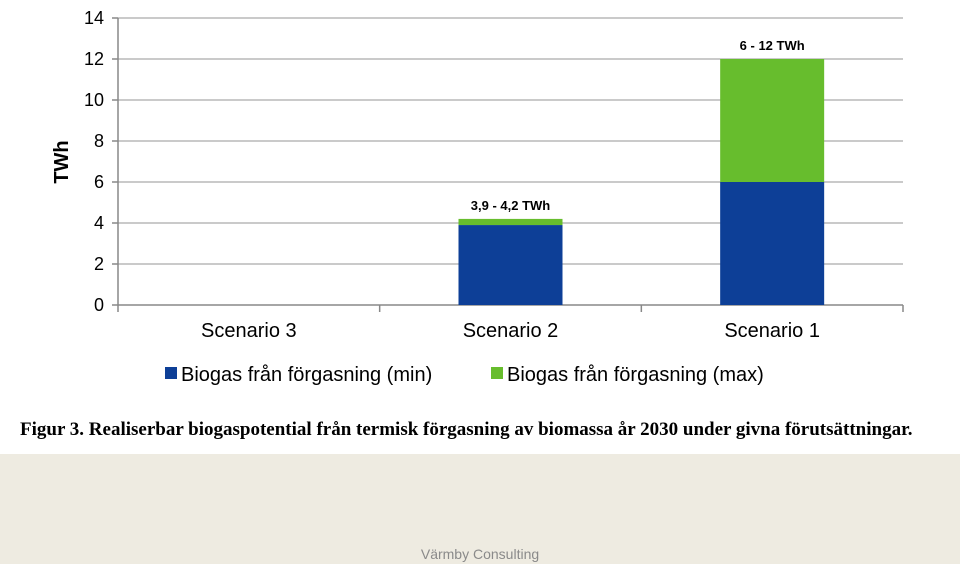  Describe the element at coordinates (249, 331) in the screenshot. I see `x-tick-label: Scenario 3` at that location.